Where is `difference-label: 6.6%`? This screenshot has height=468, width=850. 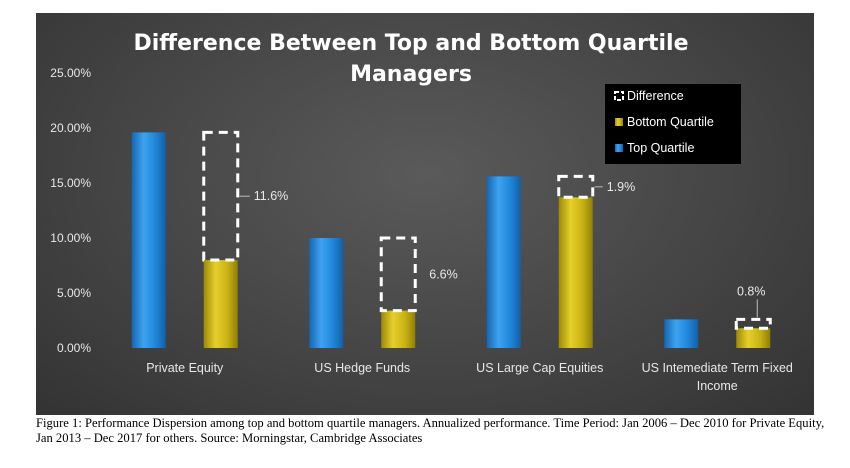 difference-label: 6.6% is located at coordinates (443, 274).